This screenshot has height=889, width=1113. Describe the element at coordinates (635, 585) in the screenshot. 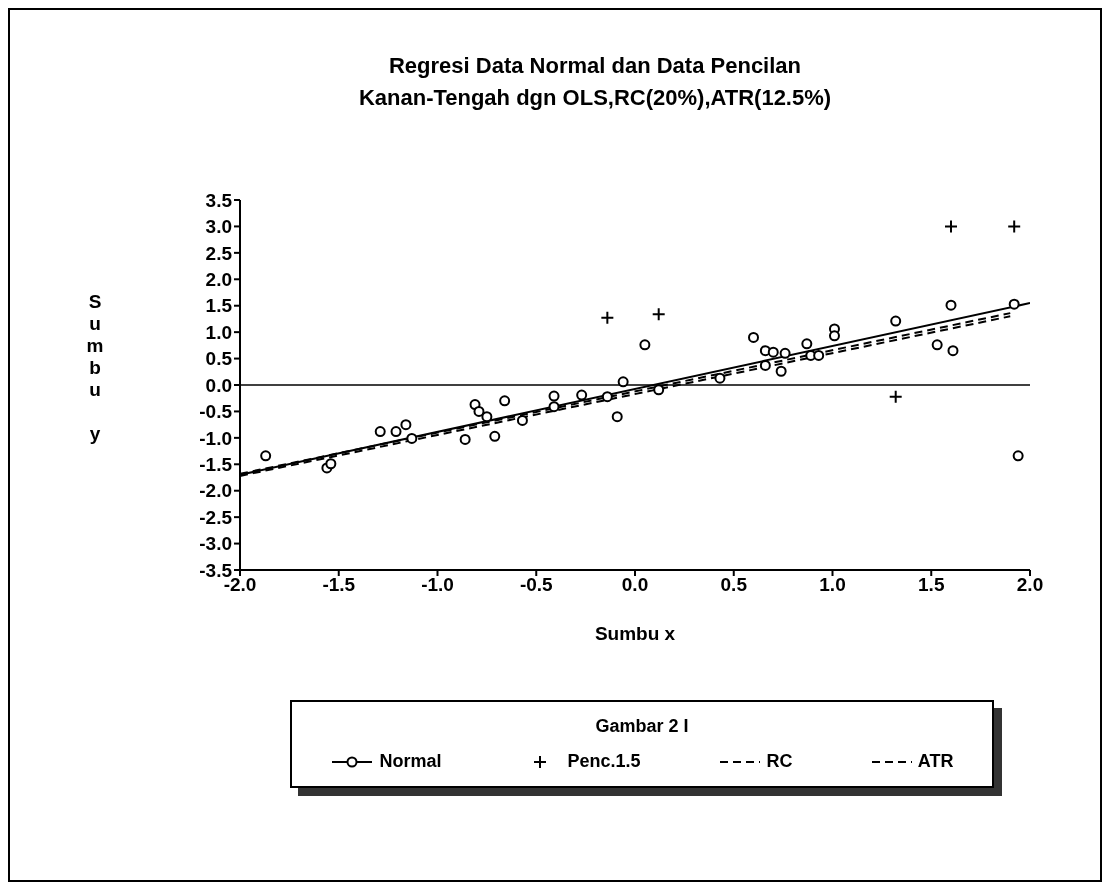

I see `x-tick-label: 0.0` at that location.